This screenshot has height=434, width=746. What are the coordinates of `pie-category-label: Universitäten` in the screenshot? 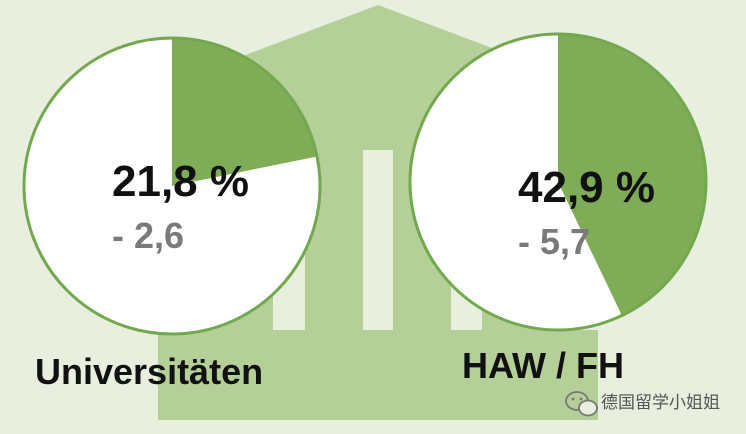 It's located at (149, 371).